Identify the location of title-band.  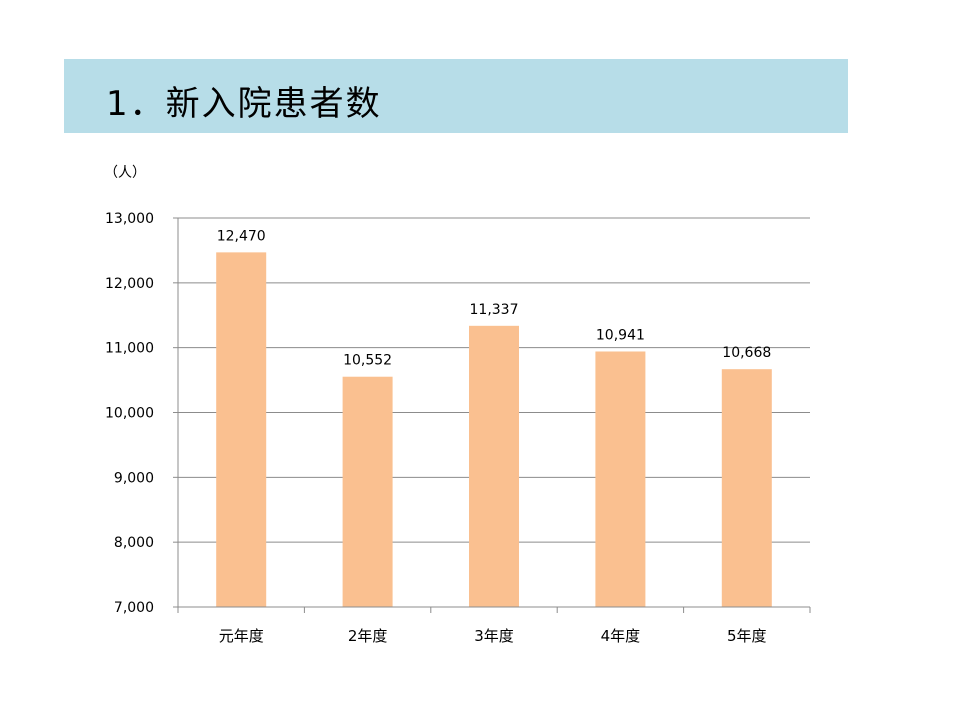
(456, 96).